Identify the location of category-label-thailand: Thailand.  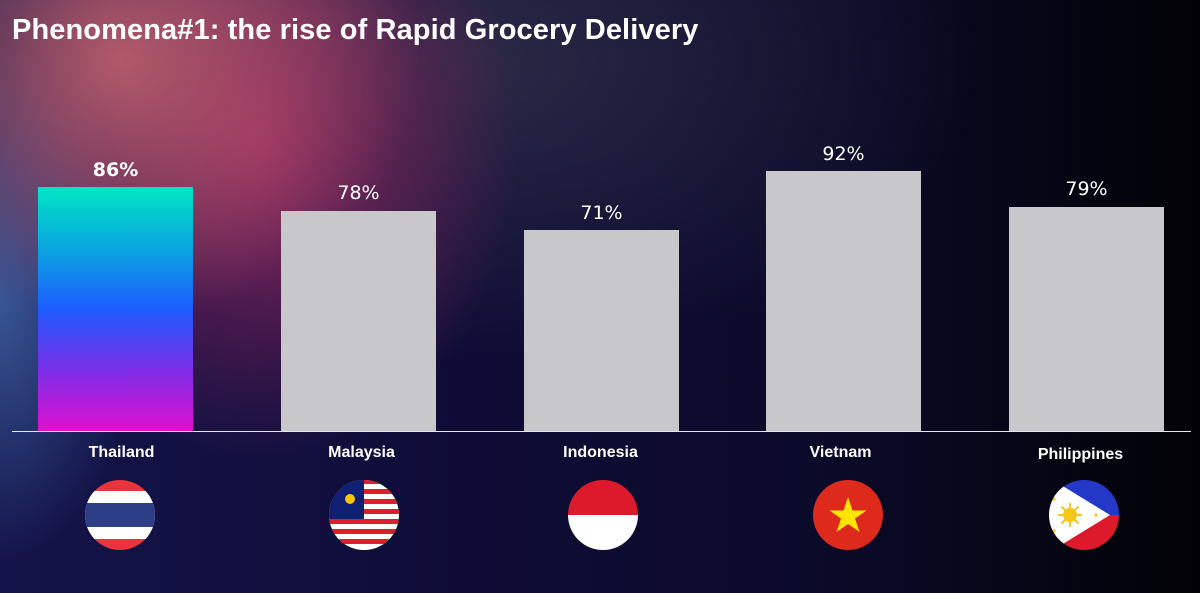
(121, 452).